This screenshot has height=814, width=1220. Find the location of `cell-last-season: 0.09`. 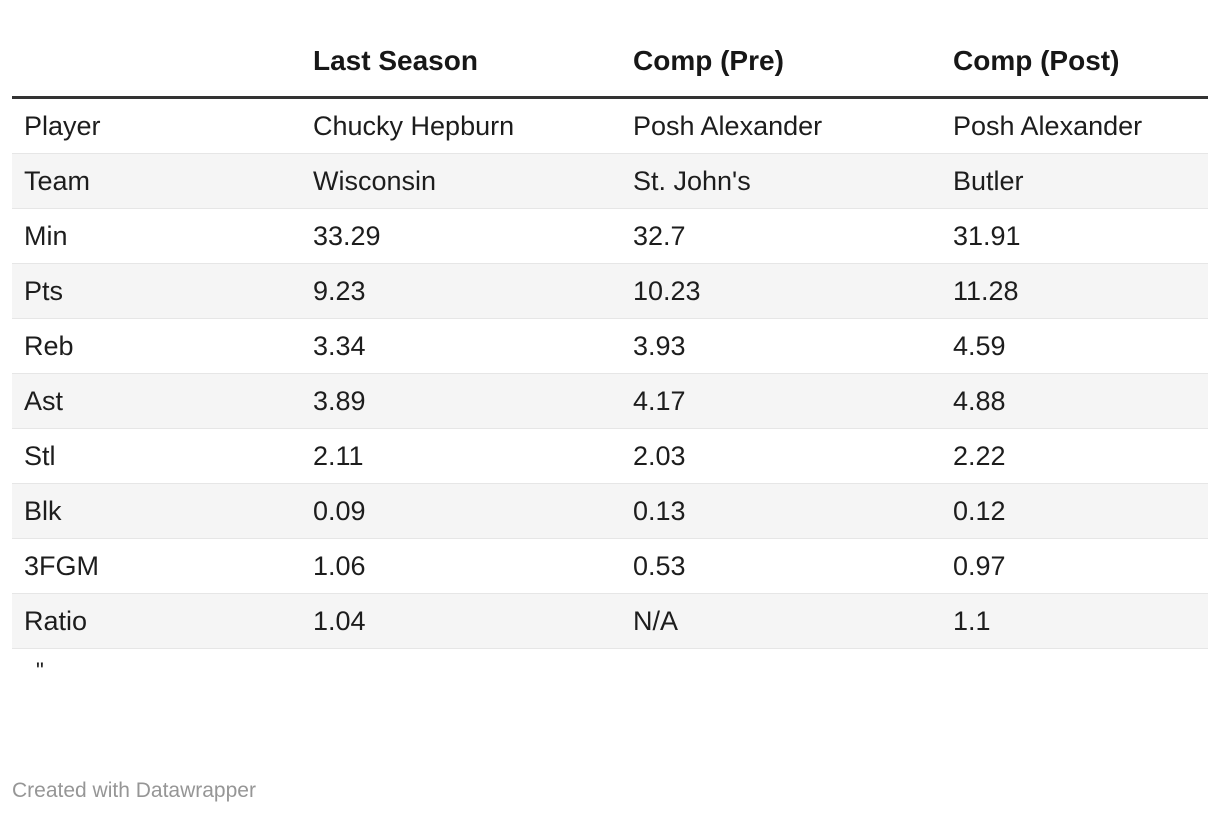

cell-last-season: 0.09 is located at coordinates (461, 511).